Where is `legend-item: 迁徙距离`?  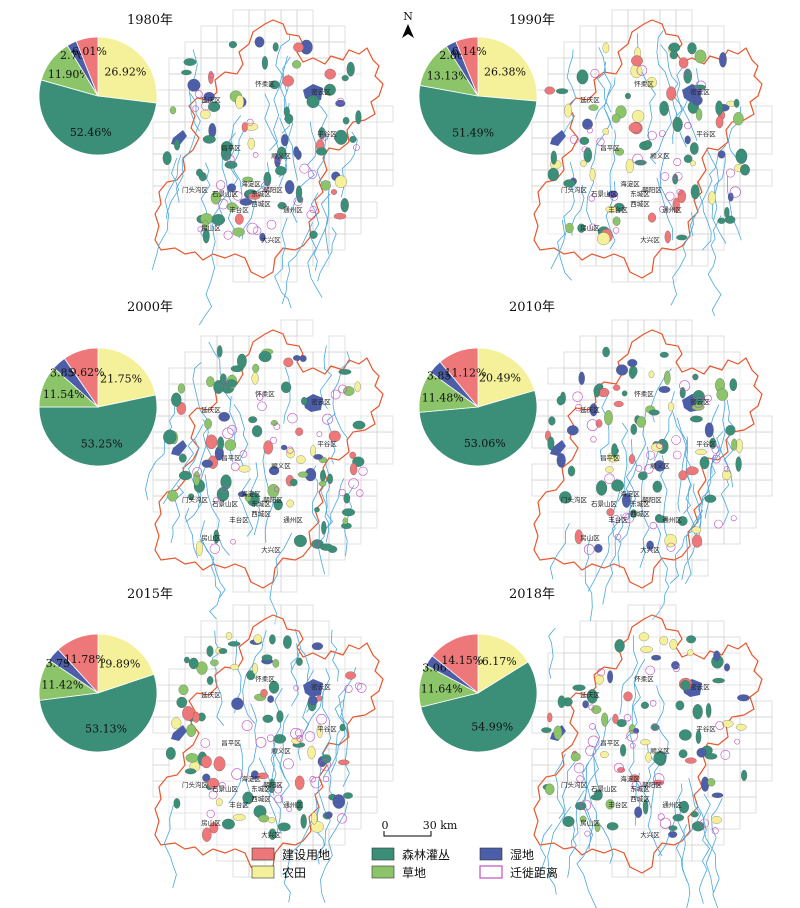 legend-item: 迁徙距离 is located at coordinates (518, 872).